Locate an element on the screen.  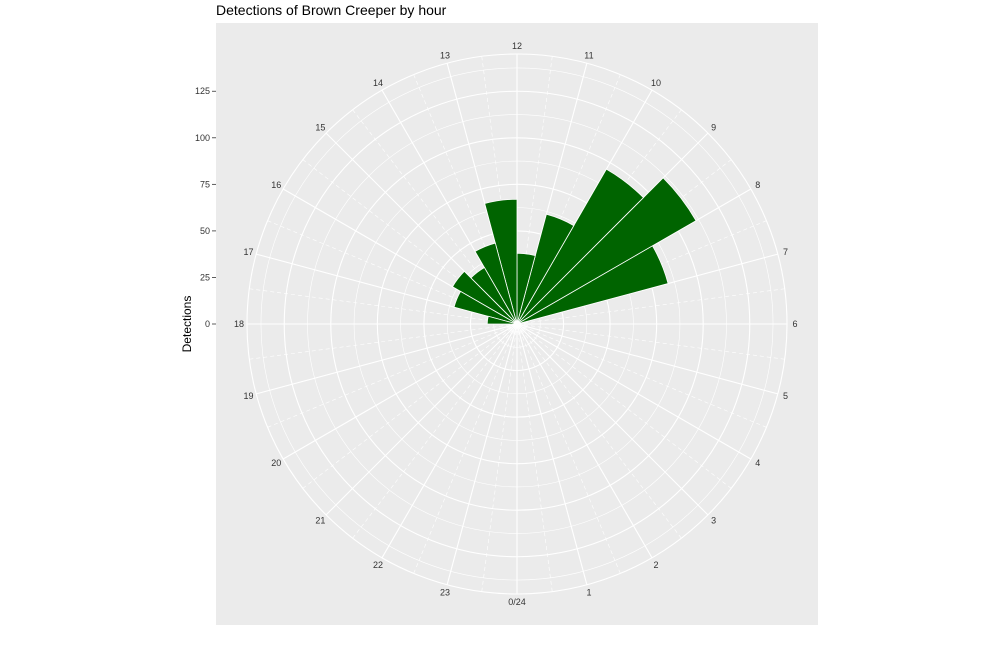
y-tick-label: 75 is located at coordinates (205, 184).